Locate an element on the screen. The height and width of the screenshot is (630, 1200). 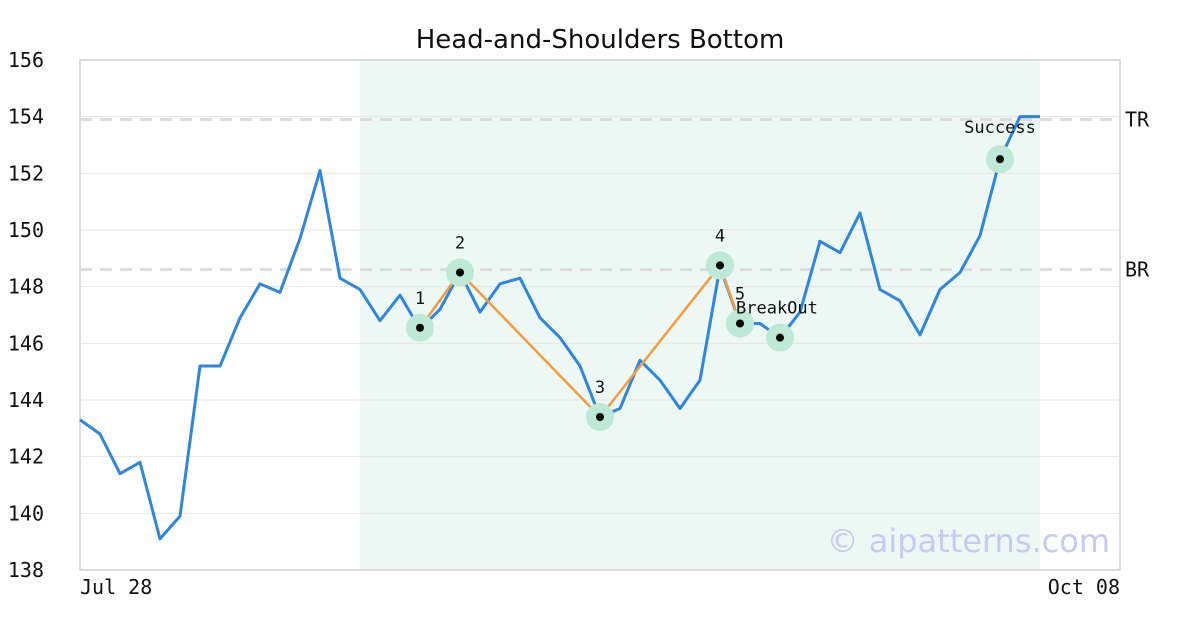
pattern-point-2-dot is located at coordinates (460, 272).